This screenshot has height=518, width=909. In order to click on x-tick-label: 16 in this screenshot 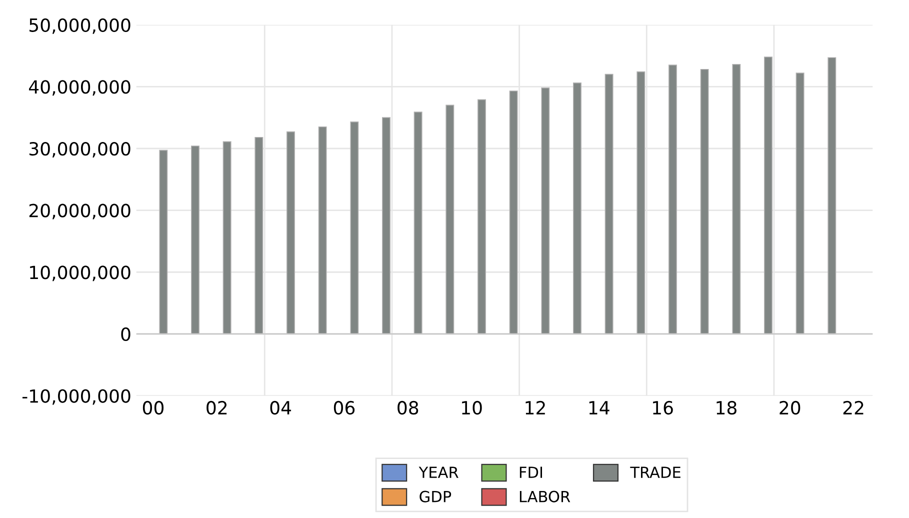, I will do `click(663, 407)`.